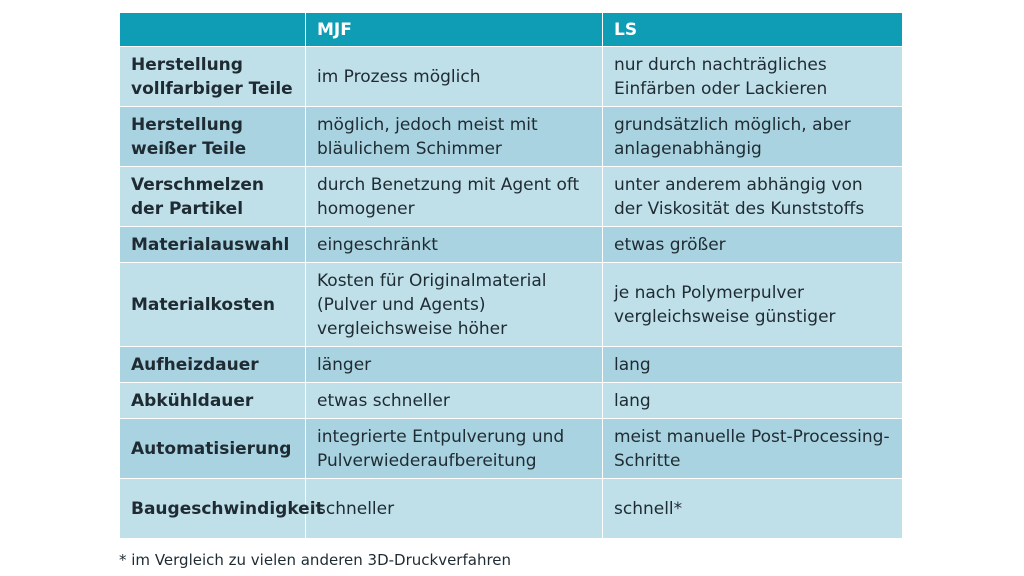 This screenshot has width=1024, height=576. What do you see at coordinates (752, 448) in the screenshot?
I see `ls-cell: meist manuelle Post-Processing-Schritte` at bounding box center [752, 448].